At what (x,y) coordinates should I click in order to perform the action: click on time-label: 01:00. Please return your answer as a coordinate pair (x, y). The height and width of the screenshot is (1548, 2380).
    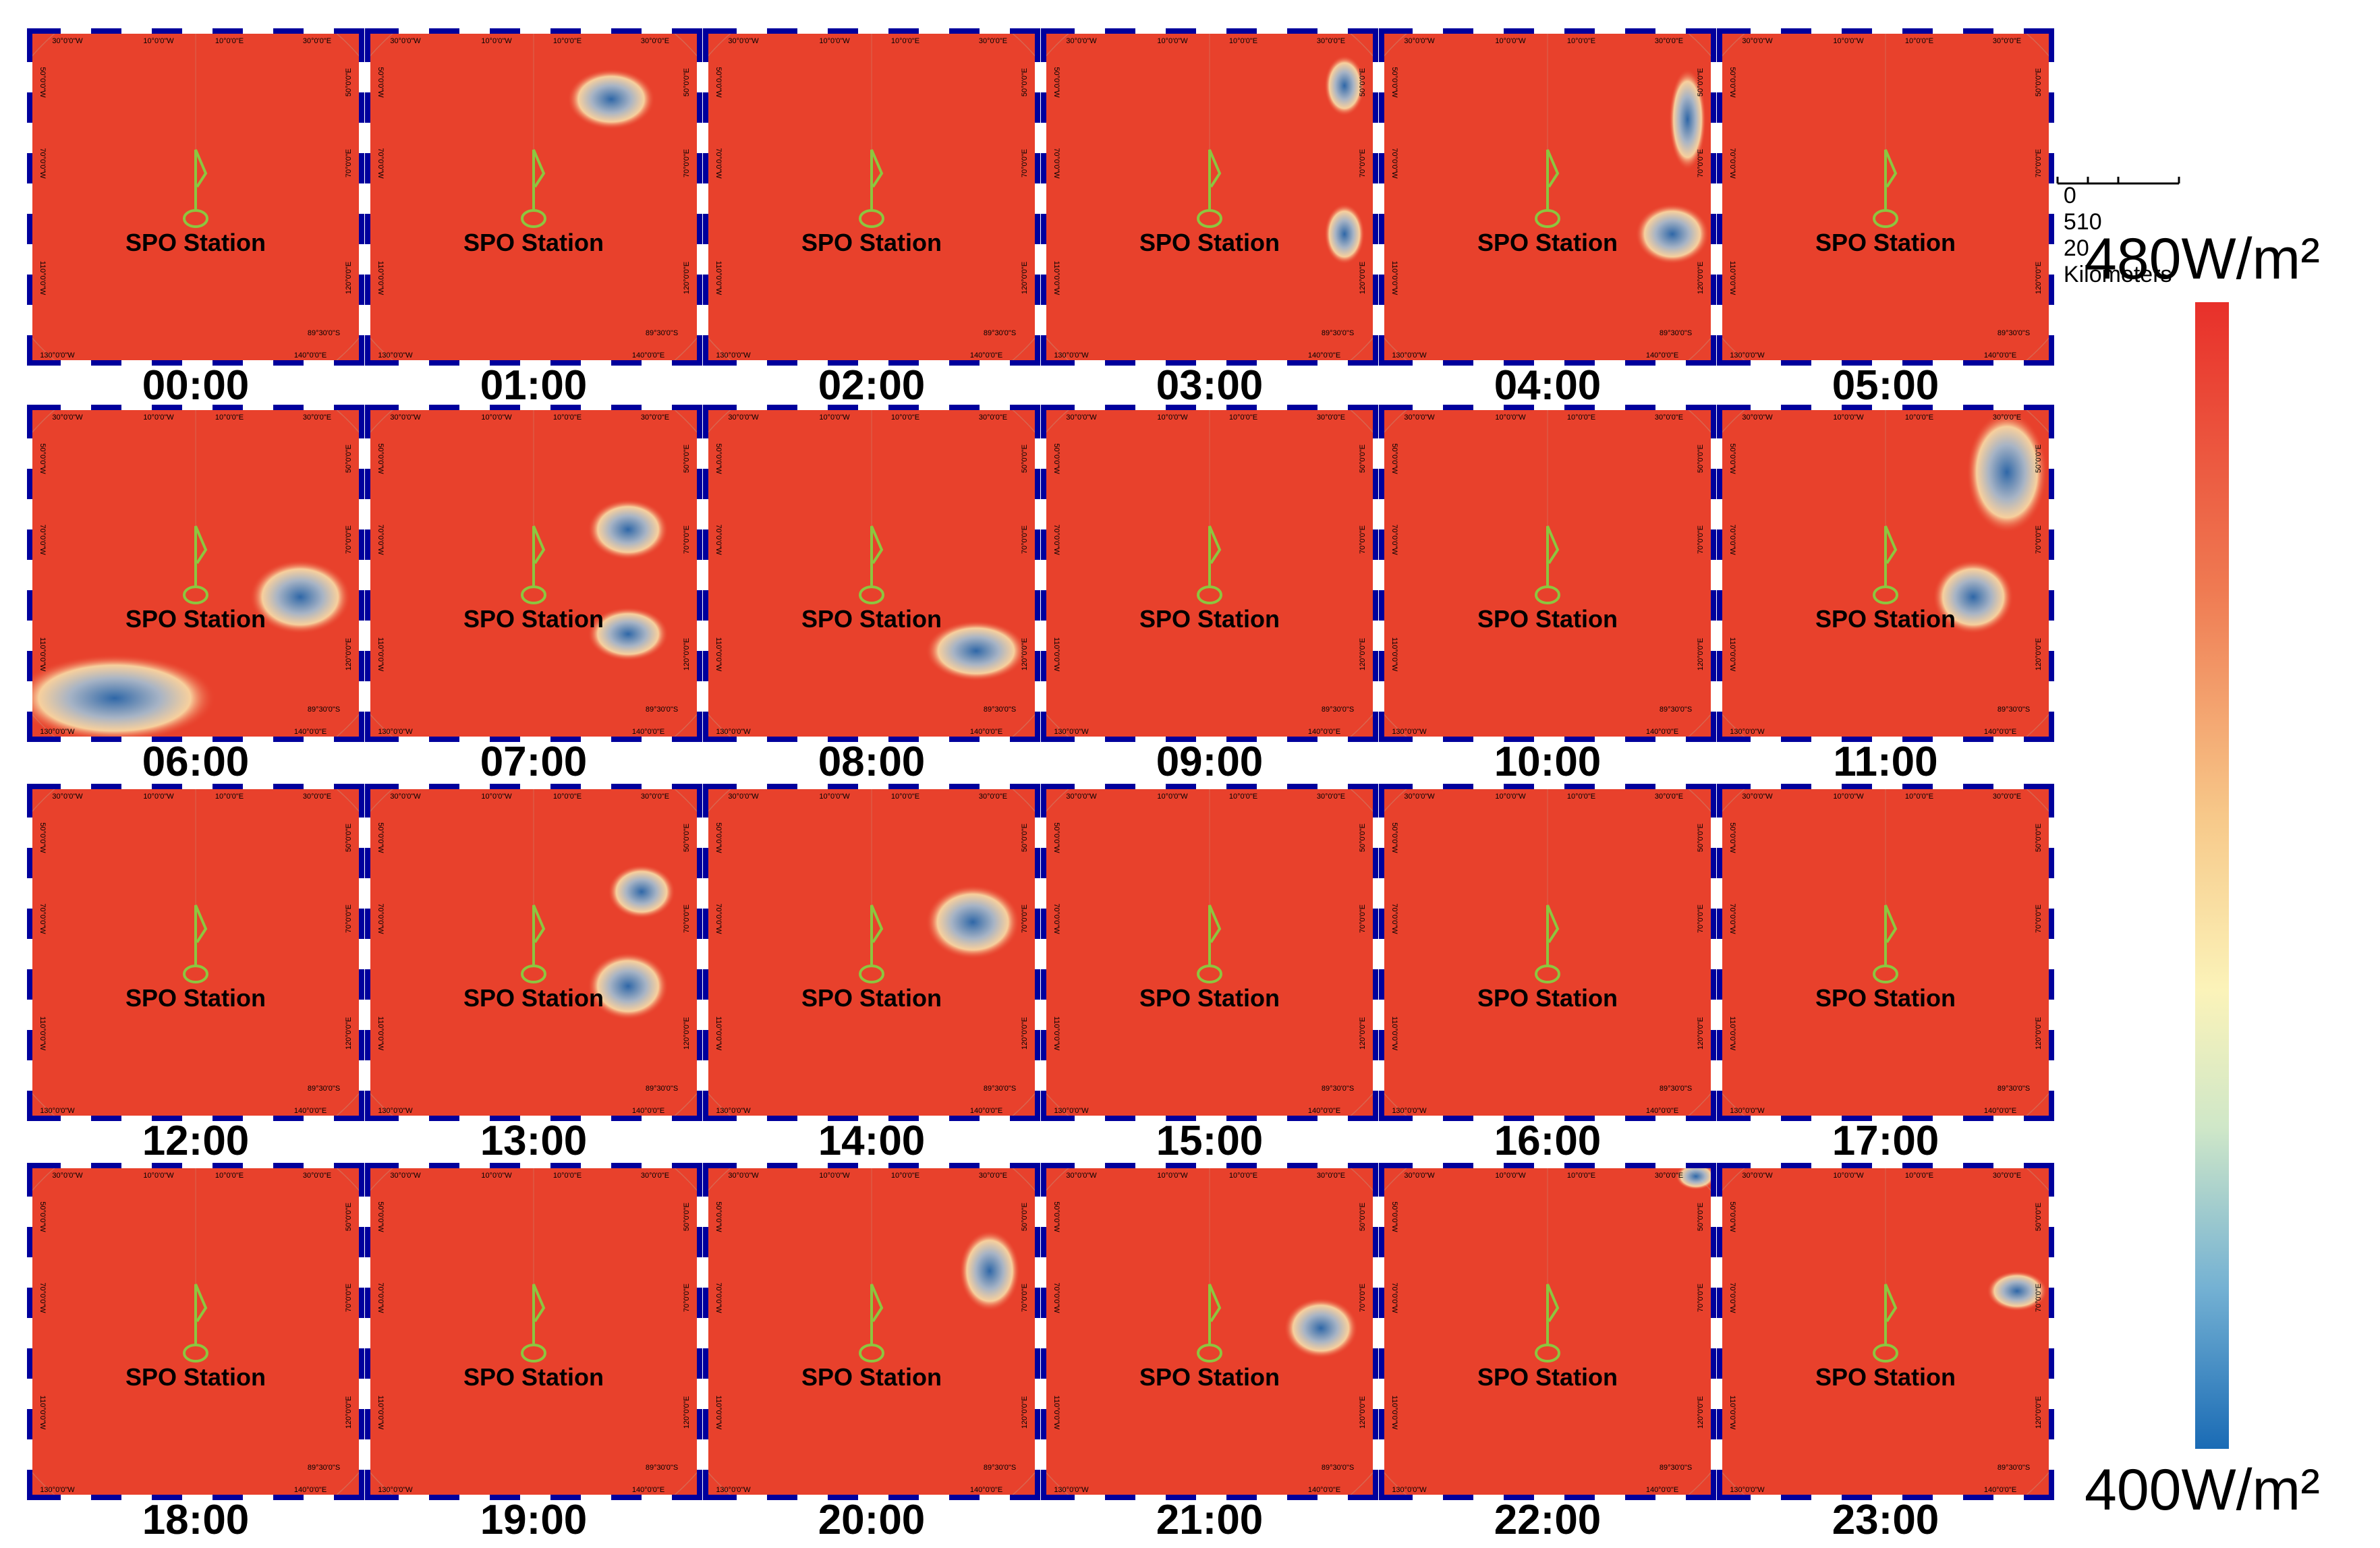
    Looking at the image, I should click on (534, 385).